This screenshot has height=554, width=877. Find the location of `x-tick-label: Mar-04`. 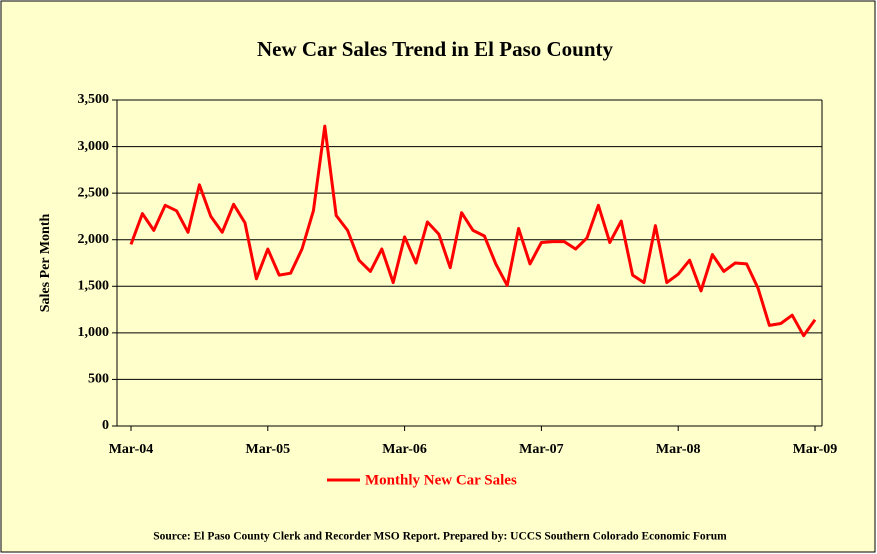

x-tick-label: Mar-04 is located at coordinates (131, 449).